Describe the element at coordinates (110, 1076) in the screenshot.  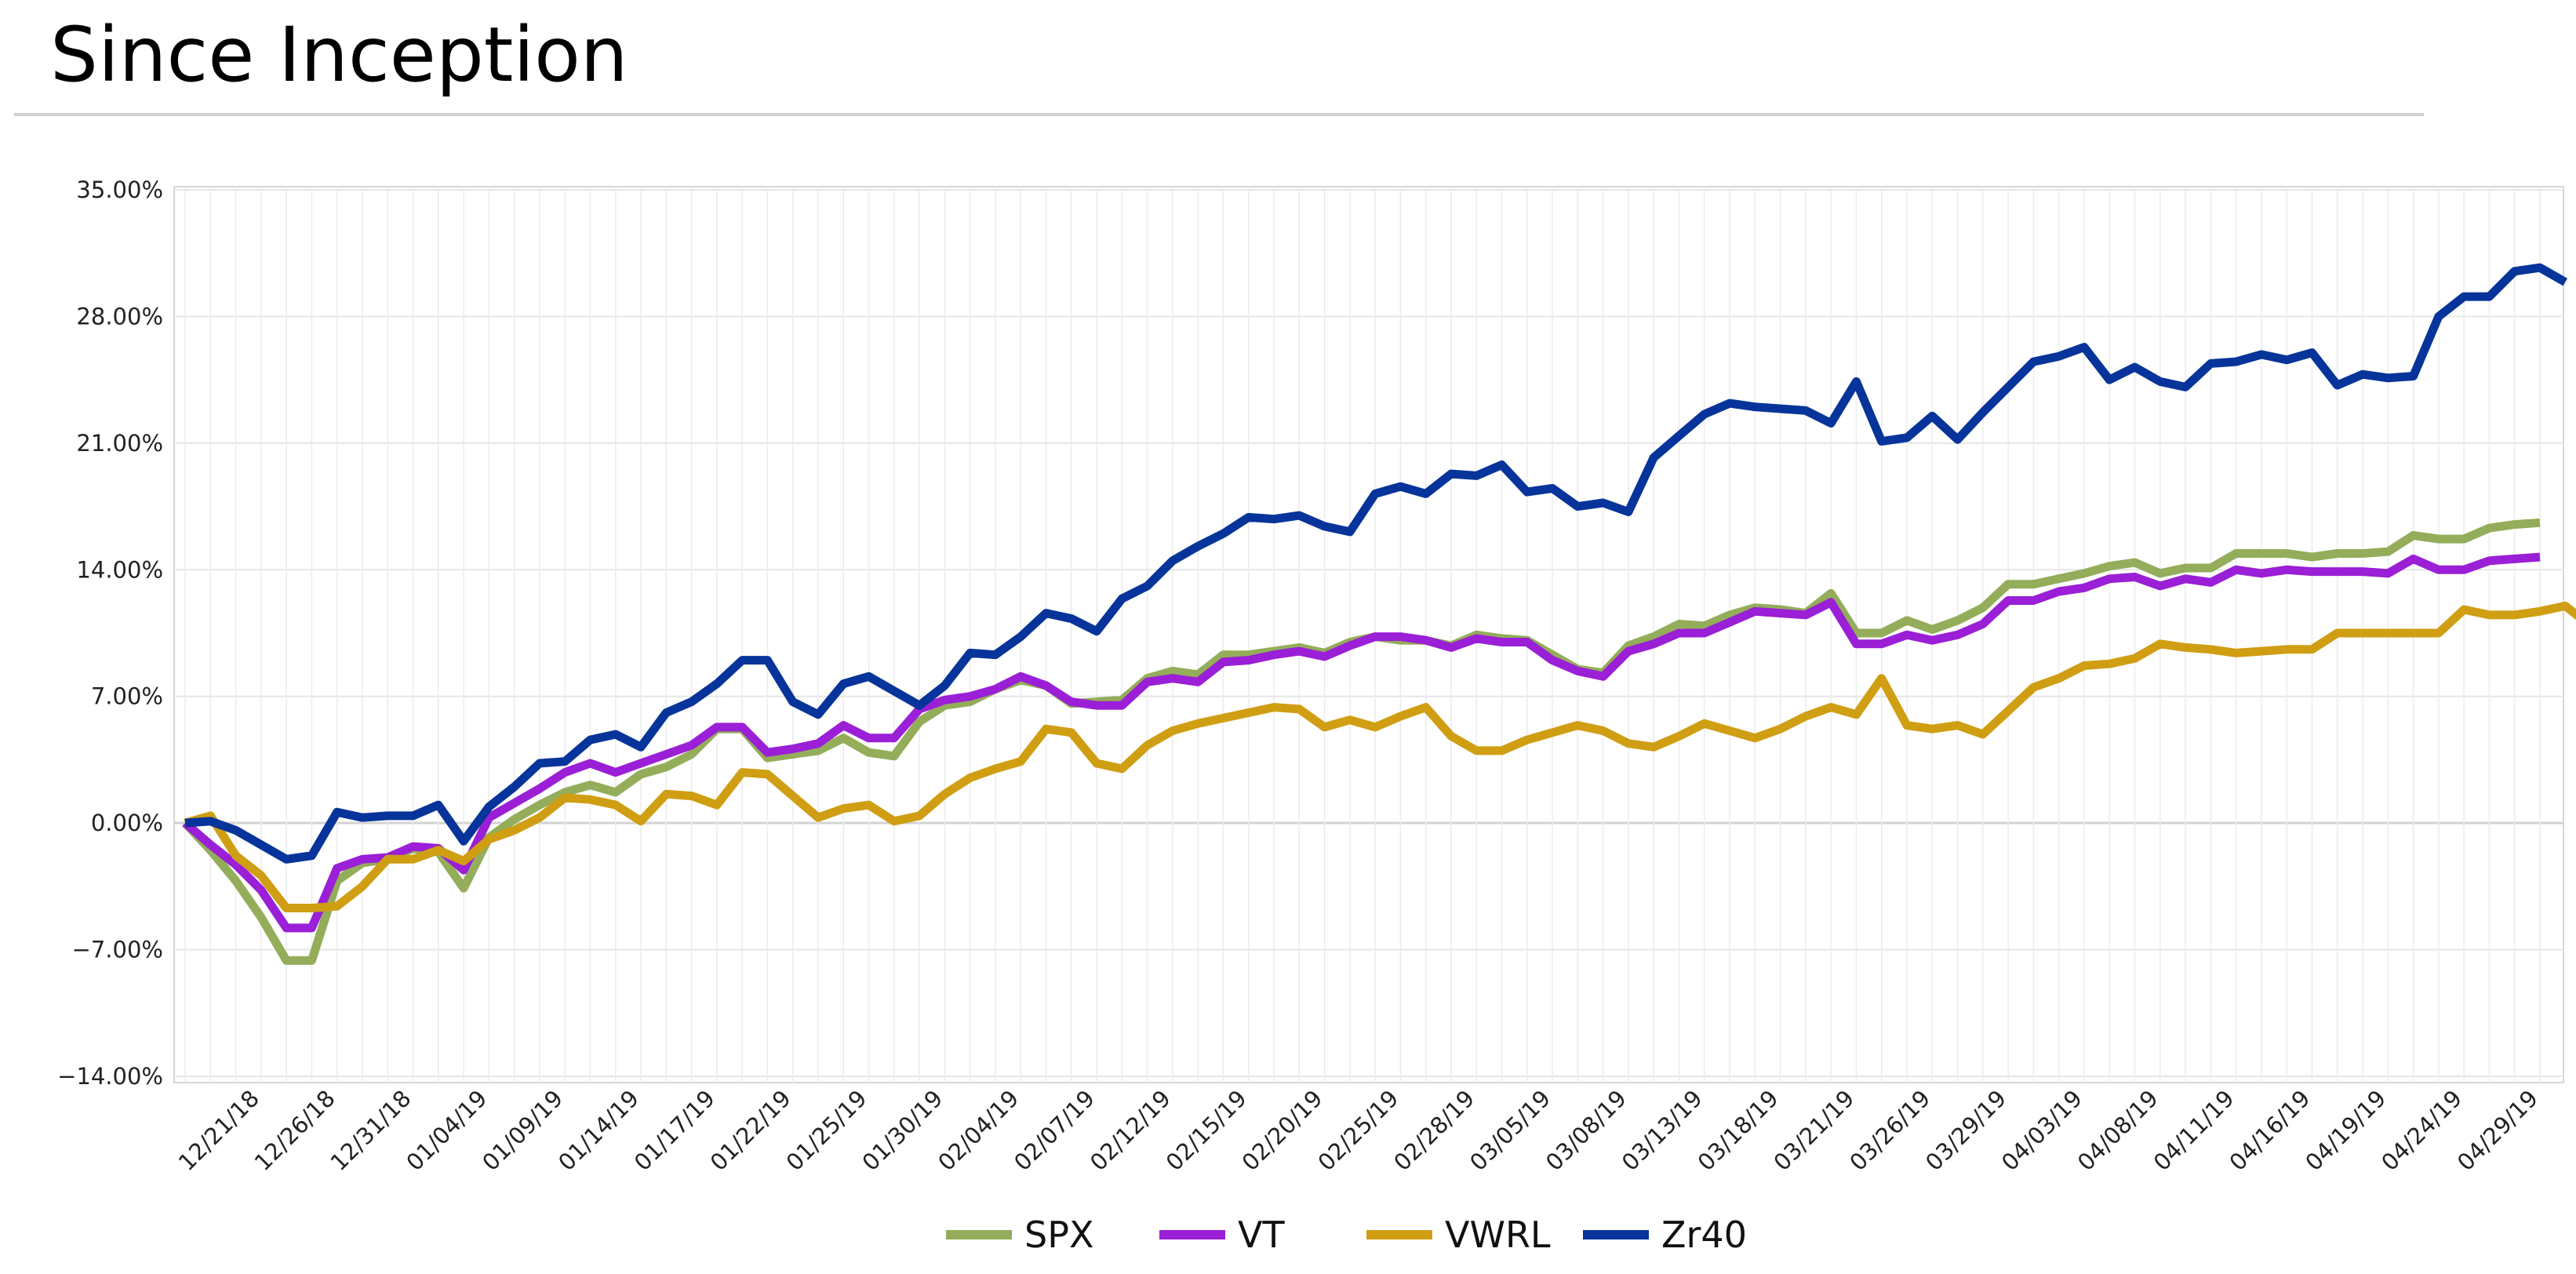
I see `y-tick-label: −14.00%` at that location.